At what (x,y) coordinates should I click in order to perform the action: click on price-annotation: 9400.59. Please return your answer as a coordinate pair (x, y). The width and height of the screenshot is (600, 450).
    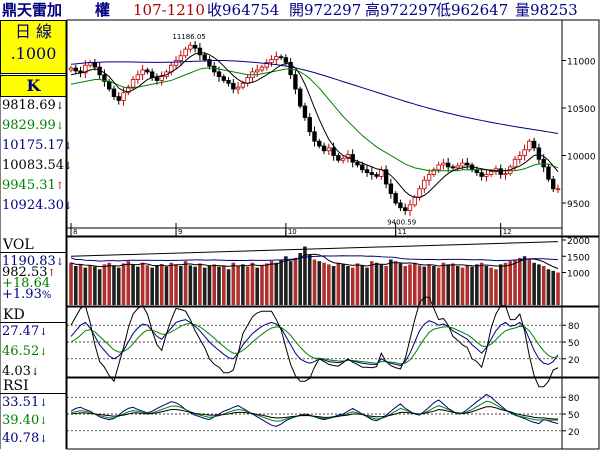
    Looking at the image, I should click on (401, 223).